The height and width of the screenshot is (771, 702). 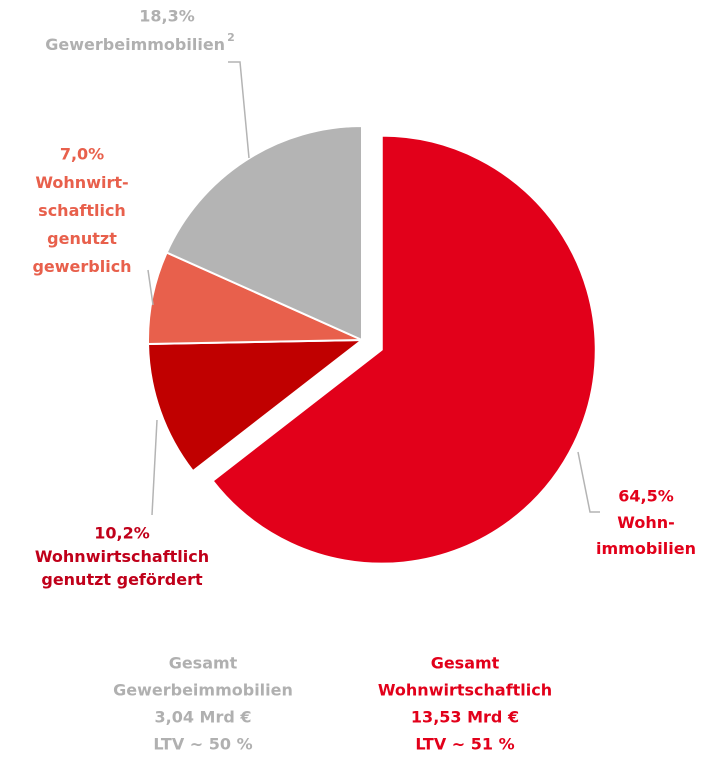 What do you see at coordinates (203, 690) in the screenshot?
I see `summary-line: Gewerbeimmobilien` at bounding box center [203, 690].